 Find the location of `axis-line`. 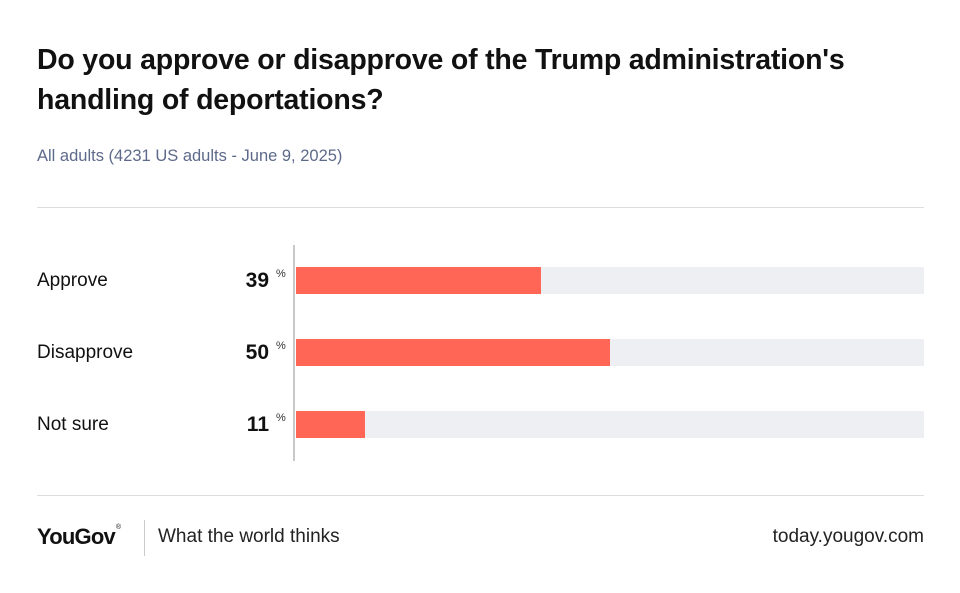

axis-line is located at coordinates (294, 353).